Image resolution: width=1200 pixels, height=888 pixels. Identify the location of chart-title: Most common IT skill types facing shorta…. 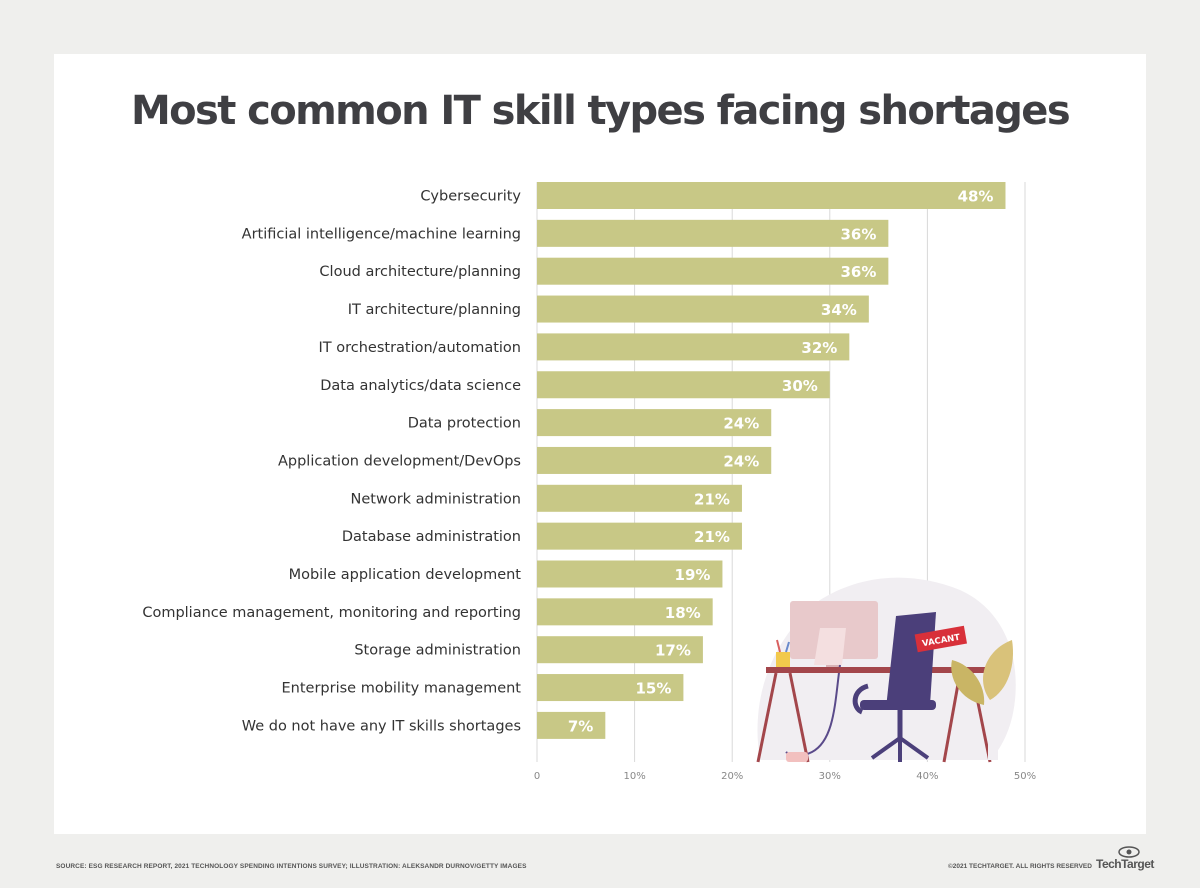
(600, 111).